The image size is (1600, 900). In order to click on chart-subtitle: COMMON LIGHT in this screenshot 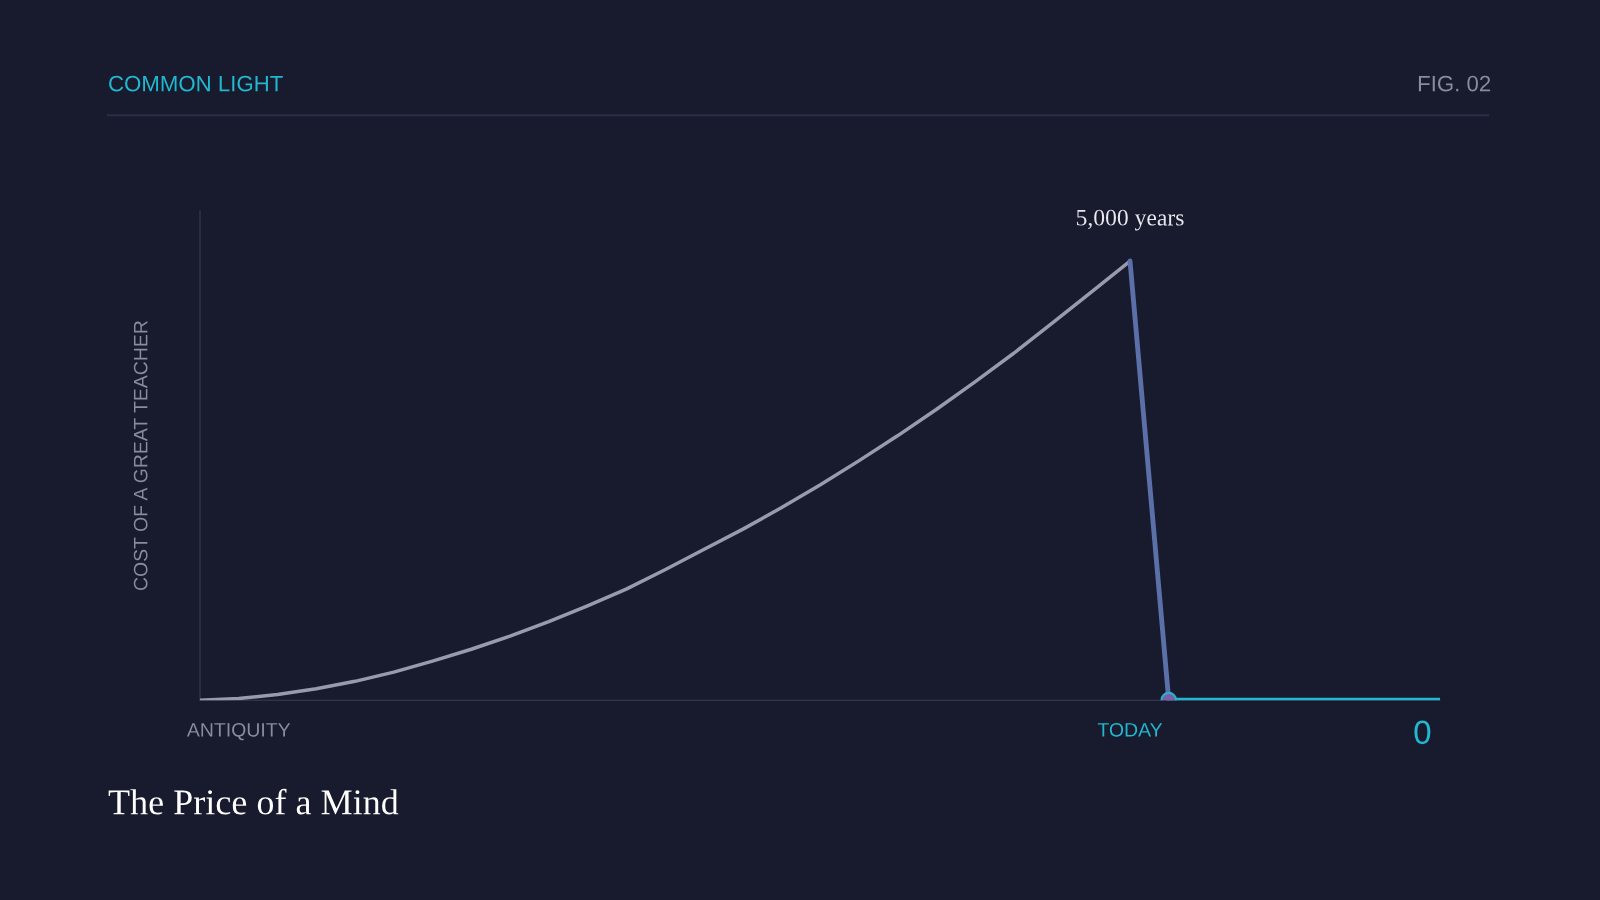, I will do `click(196, 83)`.